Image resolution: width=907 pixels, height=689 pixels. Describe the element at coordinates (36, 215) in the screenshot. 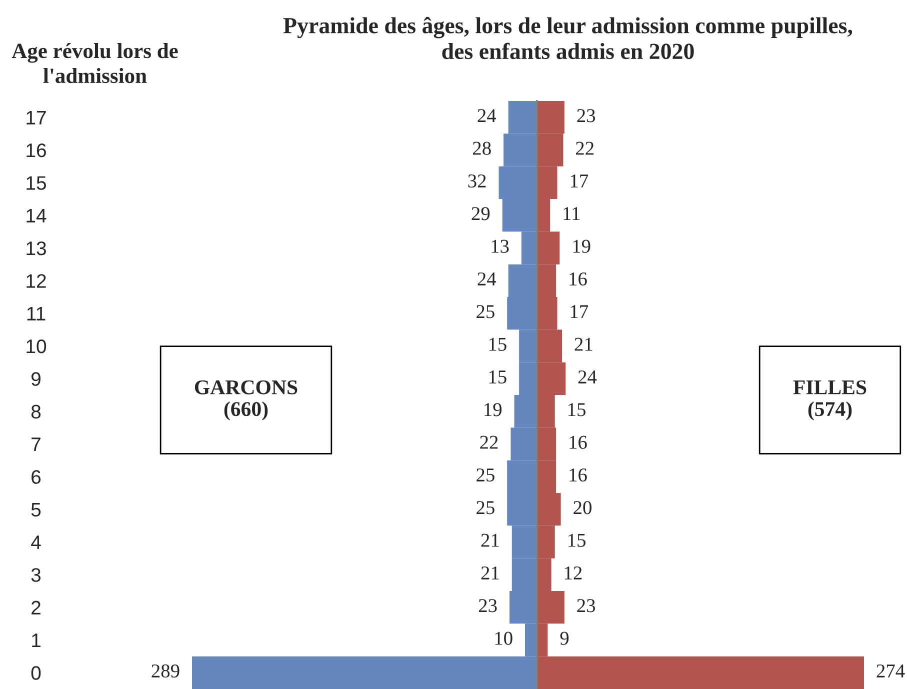

I see `y-tick-label: 14` at that location.